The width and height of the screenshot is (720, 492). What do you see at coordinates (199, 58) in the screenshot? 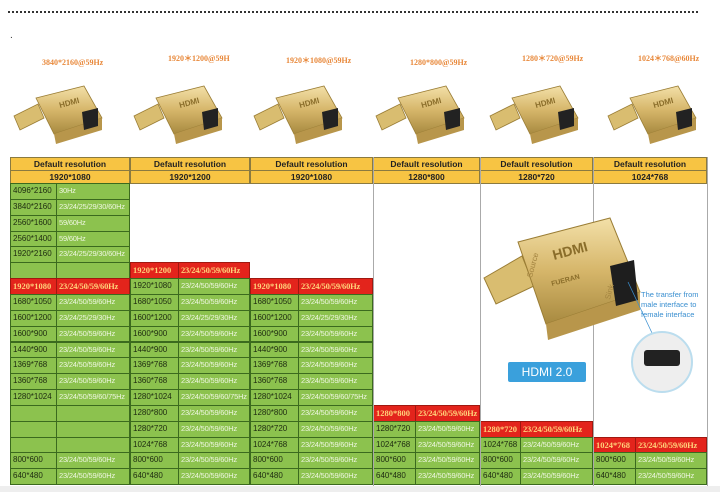
I see `product-title: 1920＊1200@59H` at bounding box center [199, 58].